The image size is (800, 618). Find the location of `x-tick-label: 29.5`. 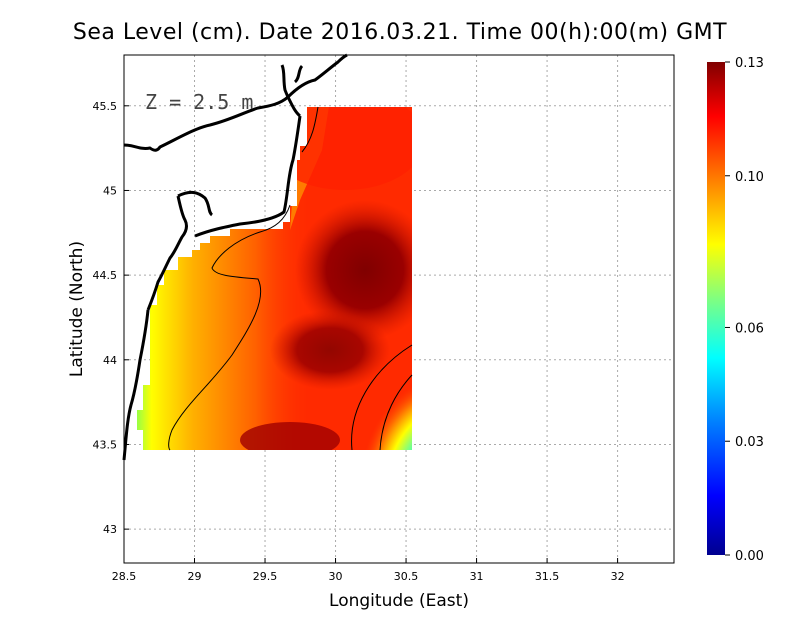

x-tick-label: 29.5 is located at coordinates (265, 576).